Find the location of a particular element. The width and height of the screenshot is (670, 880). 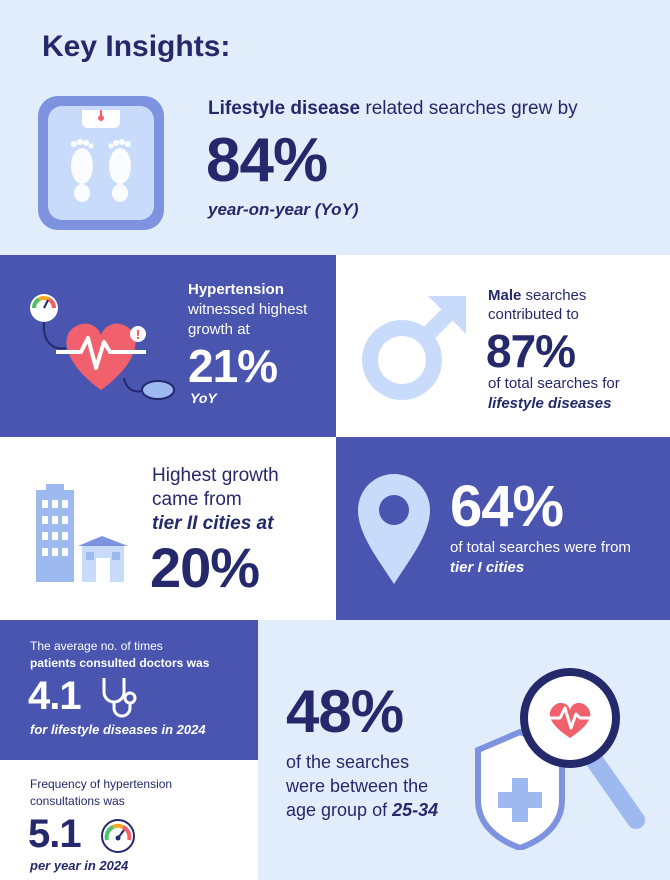

hypertension-value: 21% is located at coordinates (233, 366).